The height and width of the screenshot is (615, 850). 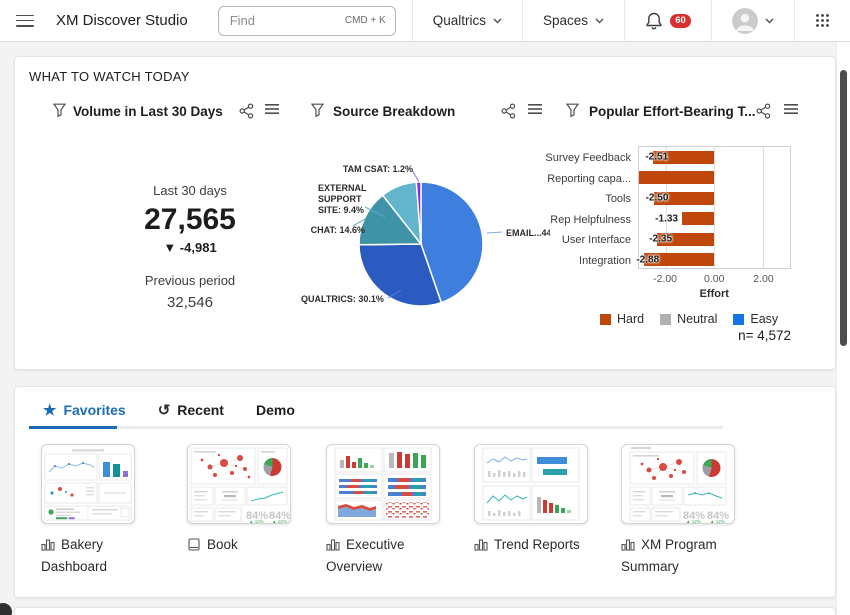 What do you see at coordinates (6, 609) in the screenshot?
I see `bottom-left-floating-button` at bounding box center [6, 609].